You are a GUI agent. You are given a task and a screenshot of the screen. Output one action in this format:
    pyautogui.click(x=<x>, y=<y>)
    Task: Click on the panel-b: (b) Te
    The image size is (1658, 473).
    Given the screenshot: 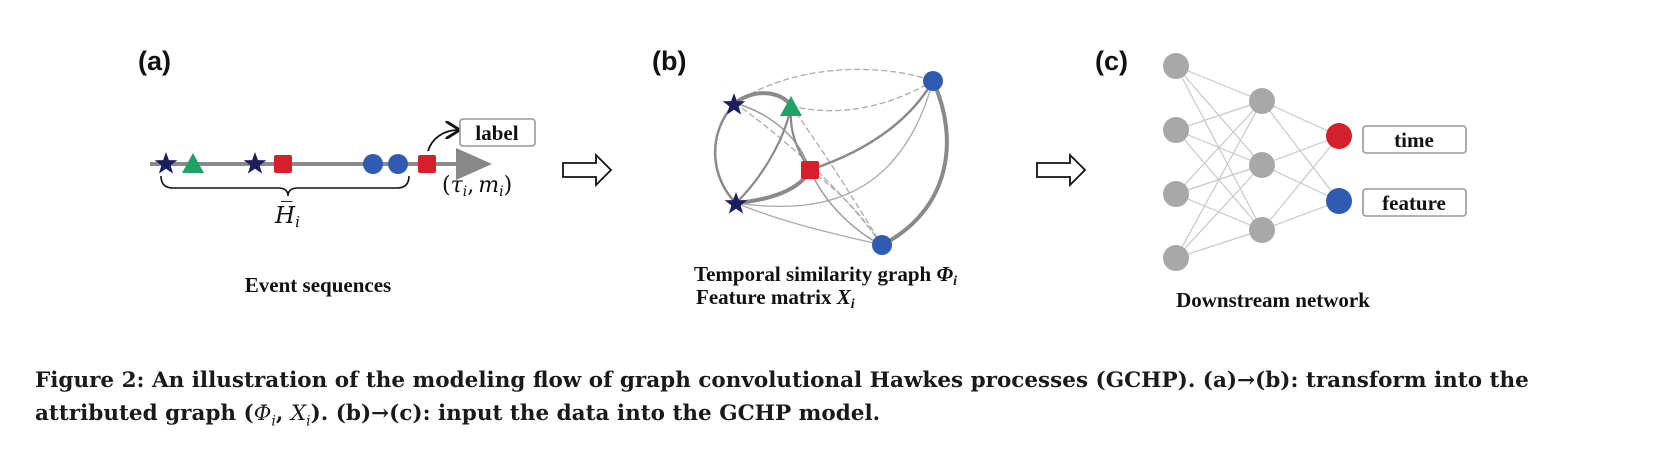 What is the action you would take?
    pyautogui.click(x=804, y=179)
    